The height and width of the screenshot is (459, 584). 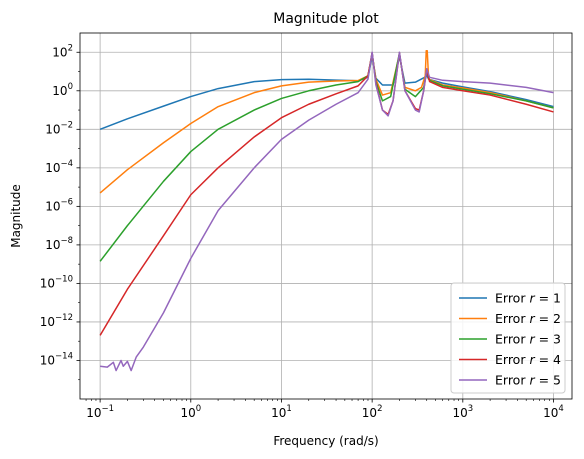 I want to click on y-tick-label-6: 10⁻², so click(x=59, y=128).